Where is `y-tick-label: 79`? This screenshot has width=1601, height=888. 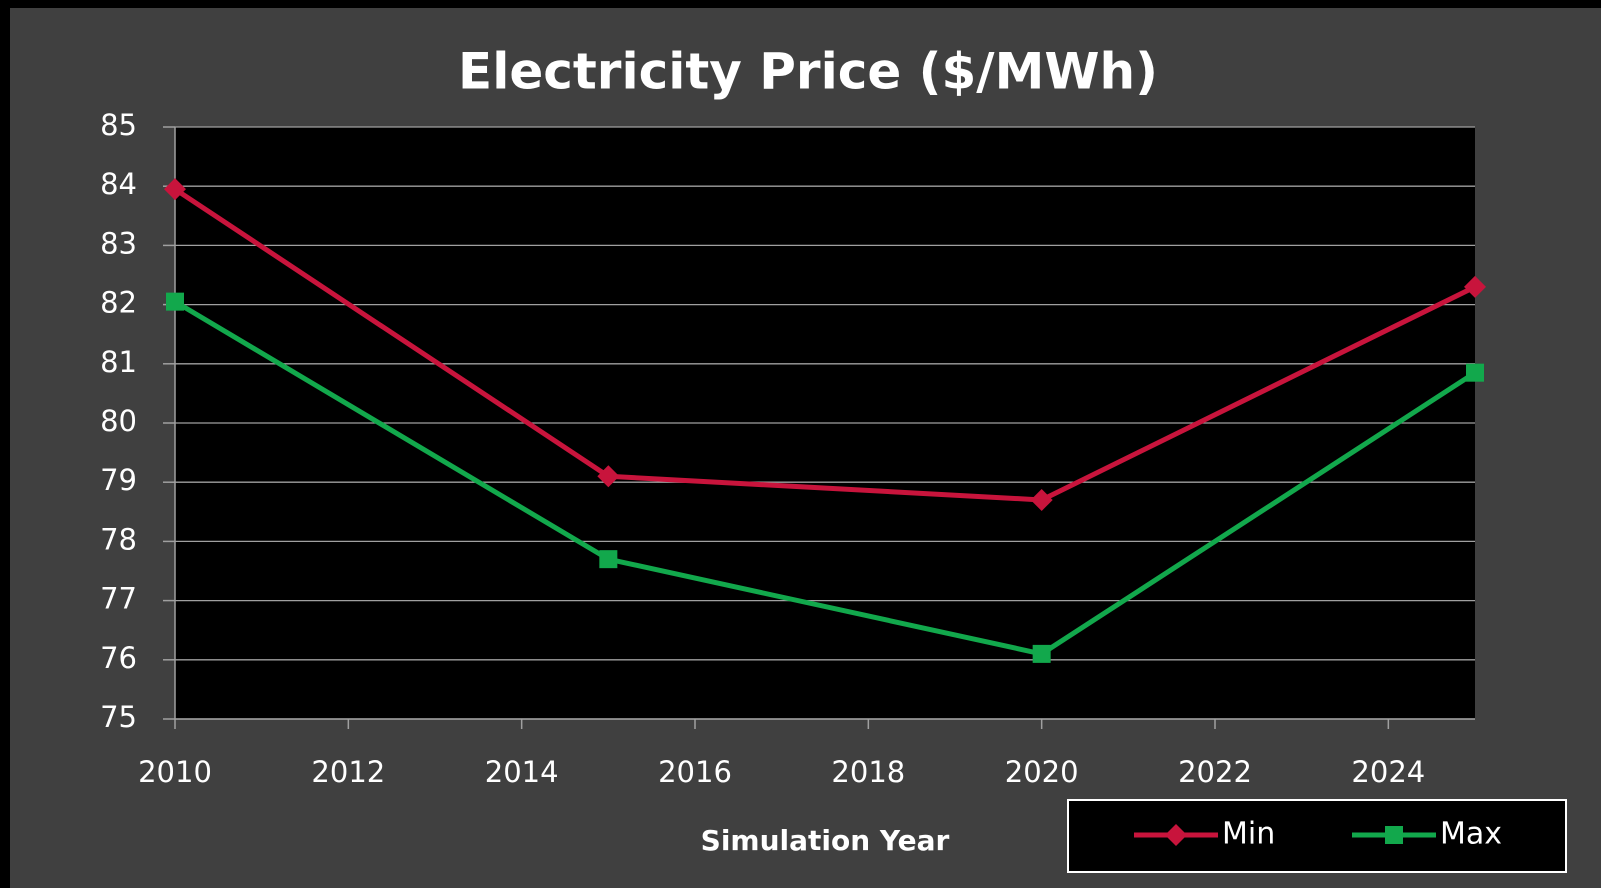 y-tick-label: 79 is located at coordinates (118, 480).